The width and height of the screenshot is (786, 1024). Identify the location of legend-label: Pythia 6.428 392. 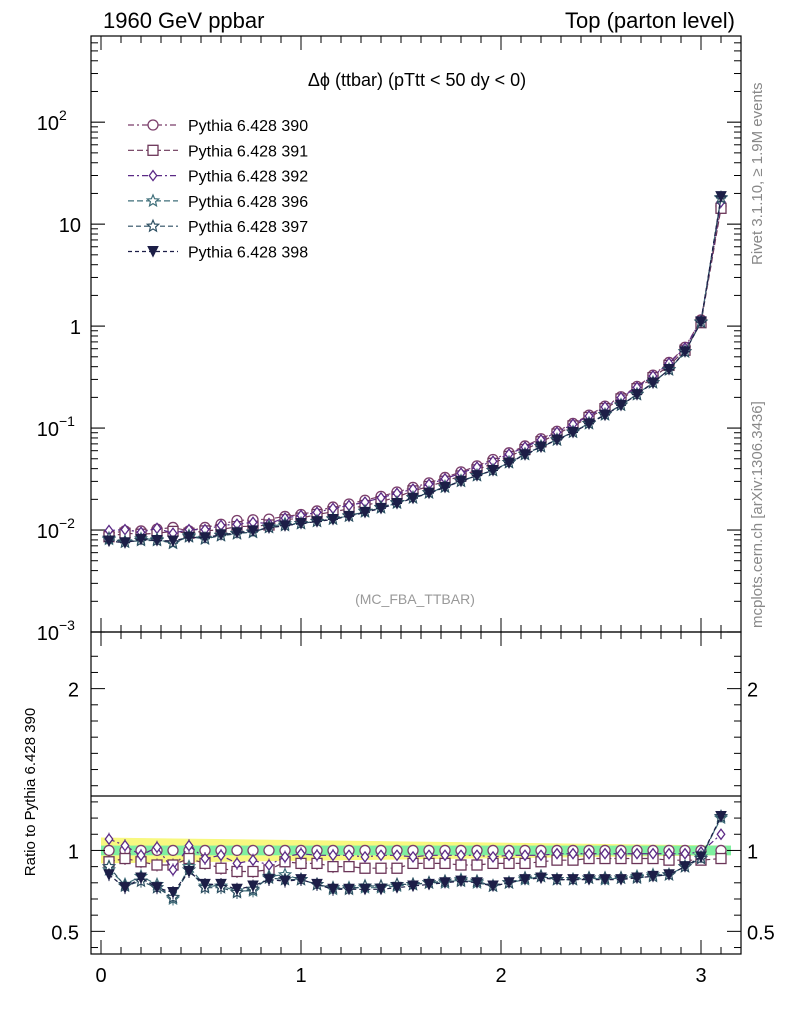
(248, 177).